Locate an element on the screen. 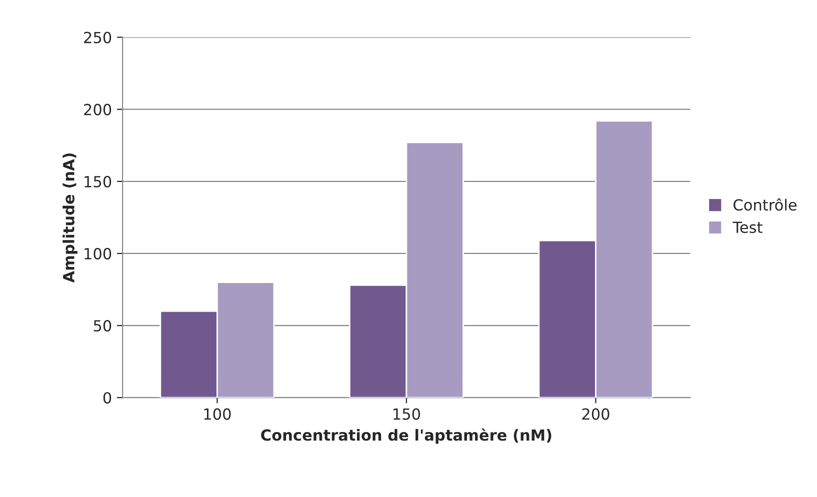 This screenshot has width=817, height=497. x-axis-title: Concentration de l'aptamère (nM) is located at coordinates (406, 436).